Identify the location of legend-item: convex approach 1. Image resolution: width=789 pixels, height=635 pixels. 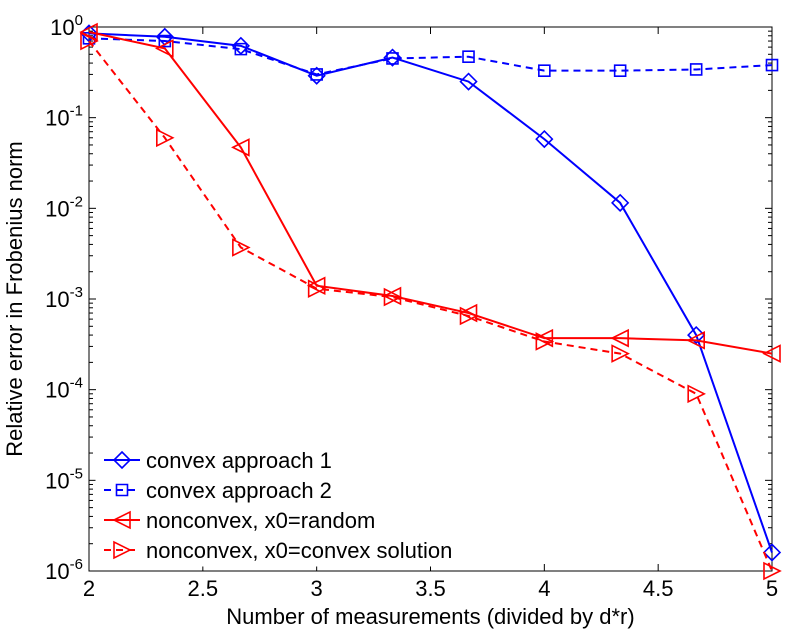
(218, 460).